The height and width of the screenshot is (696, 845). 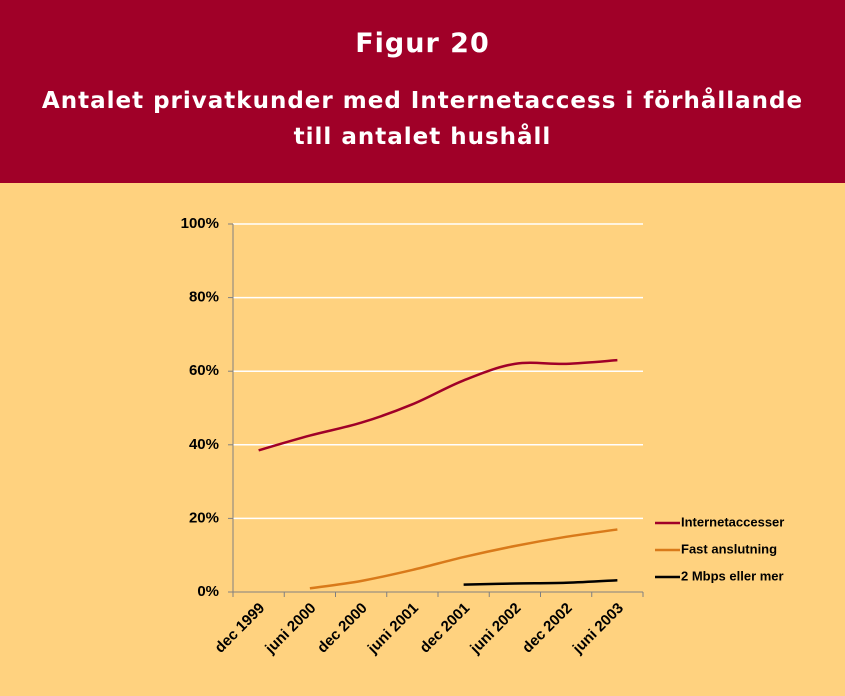 What do you see at coordinates (204, 297) in the screenshot?
I see `y-tick-label: 80%` at bounding box center [204, 297].